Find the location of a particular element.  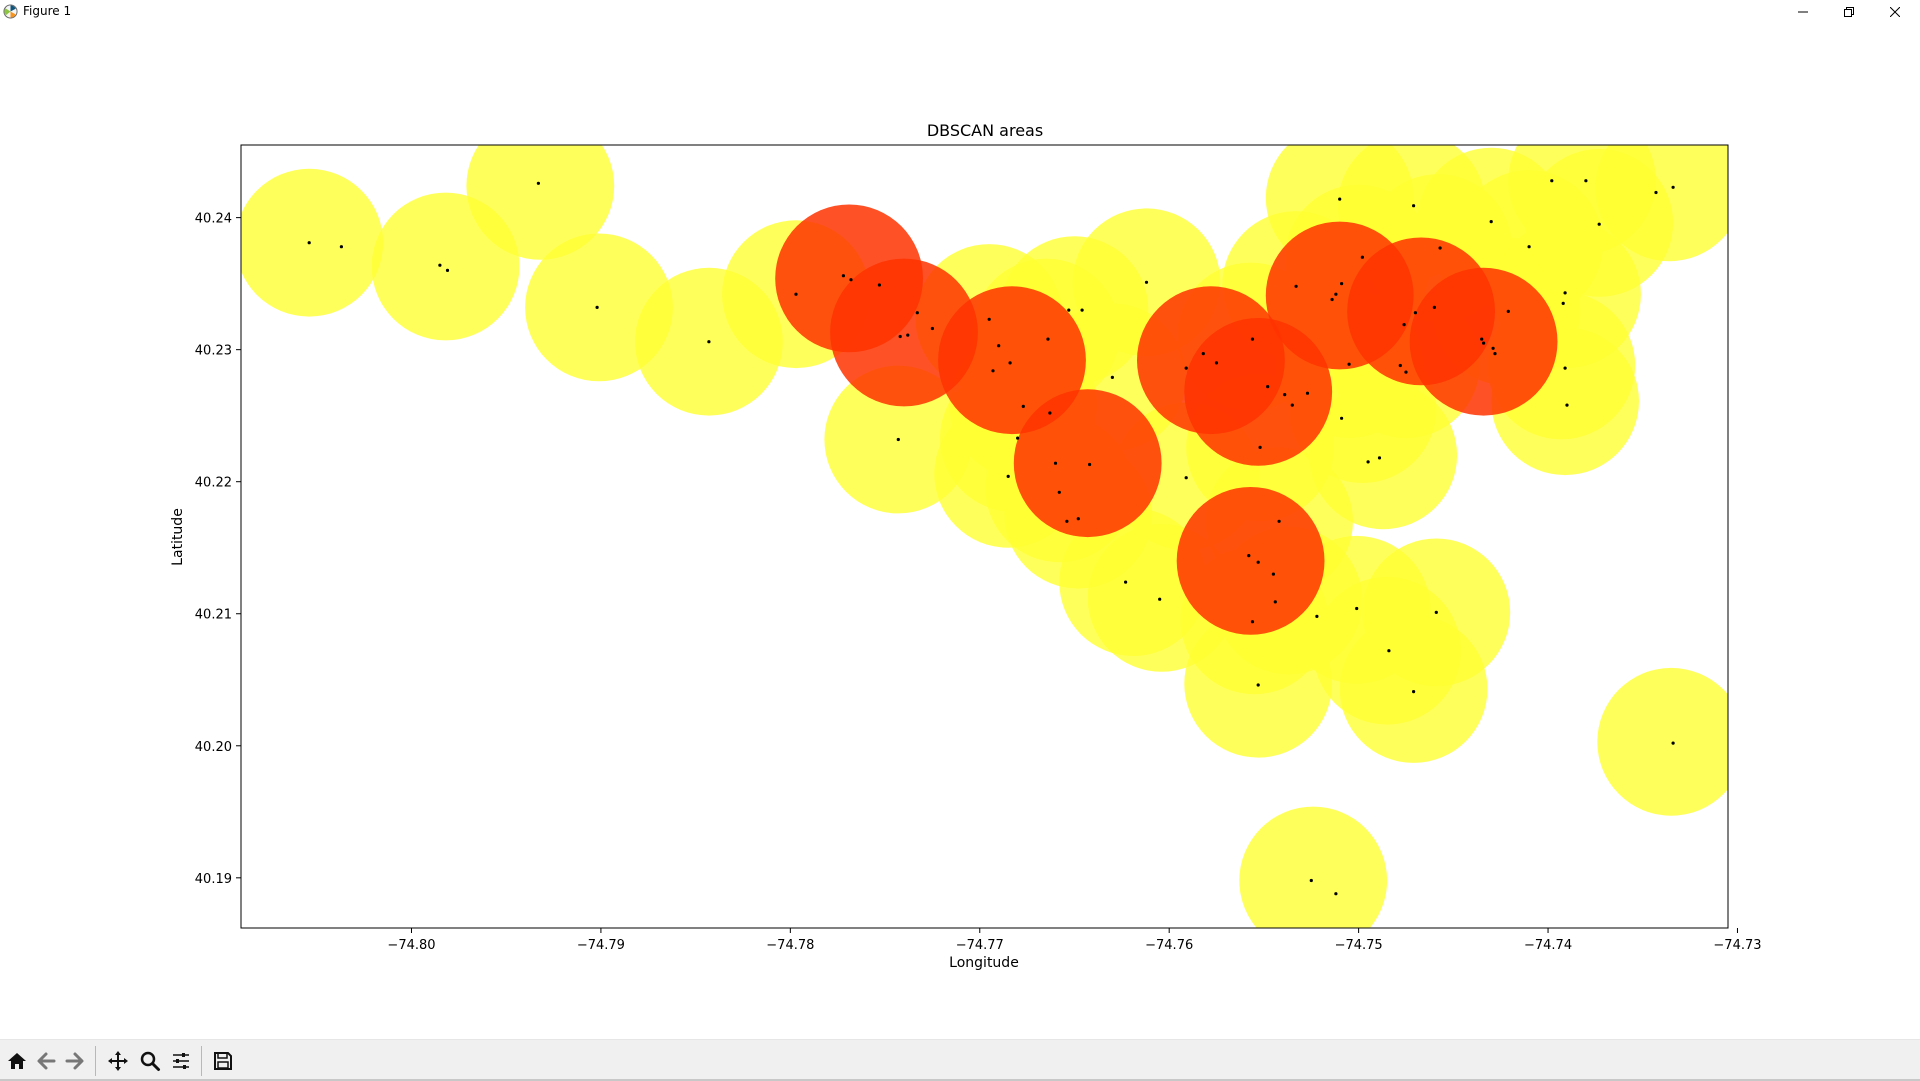

pan-move-icon is located at coordinates (118, 1061).